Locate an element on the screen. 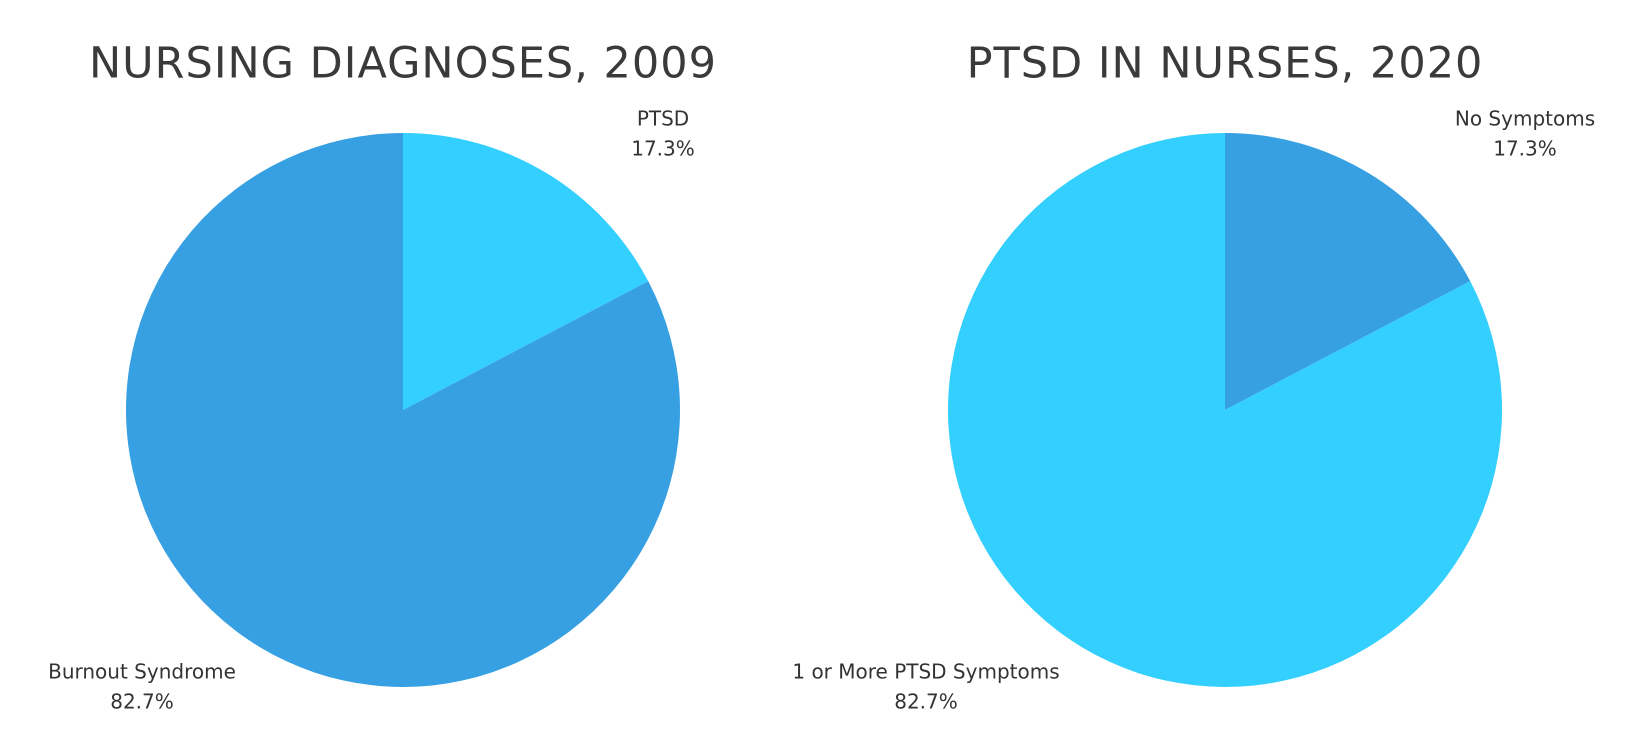  chart-title: NURSING DIAGNOSES, 2009 is located at coordinates (403, 64).